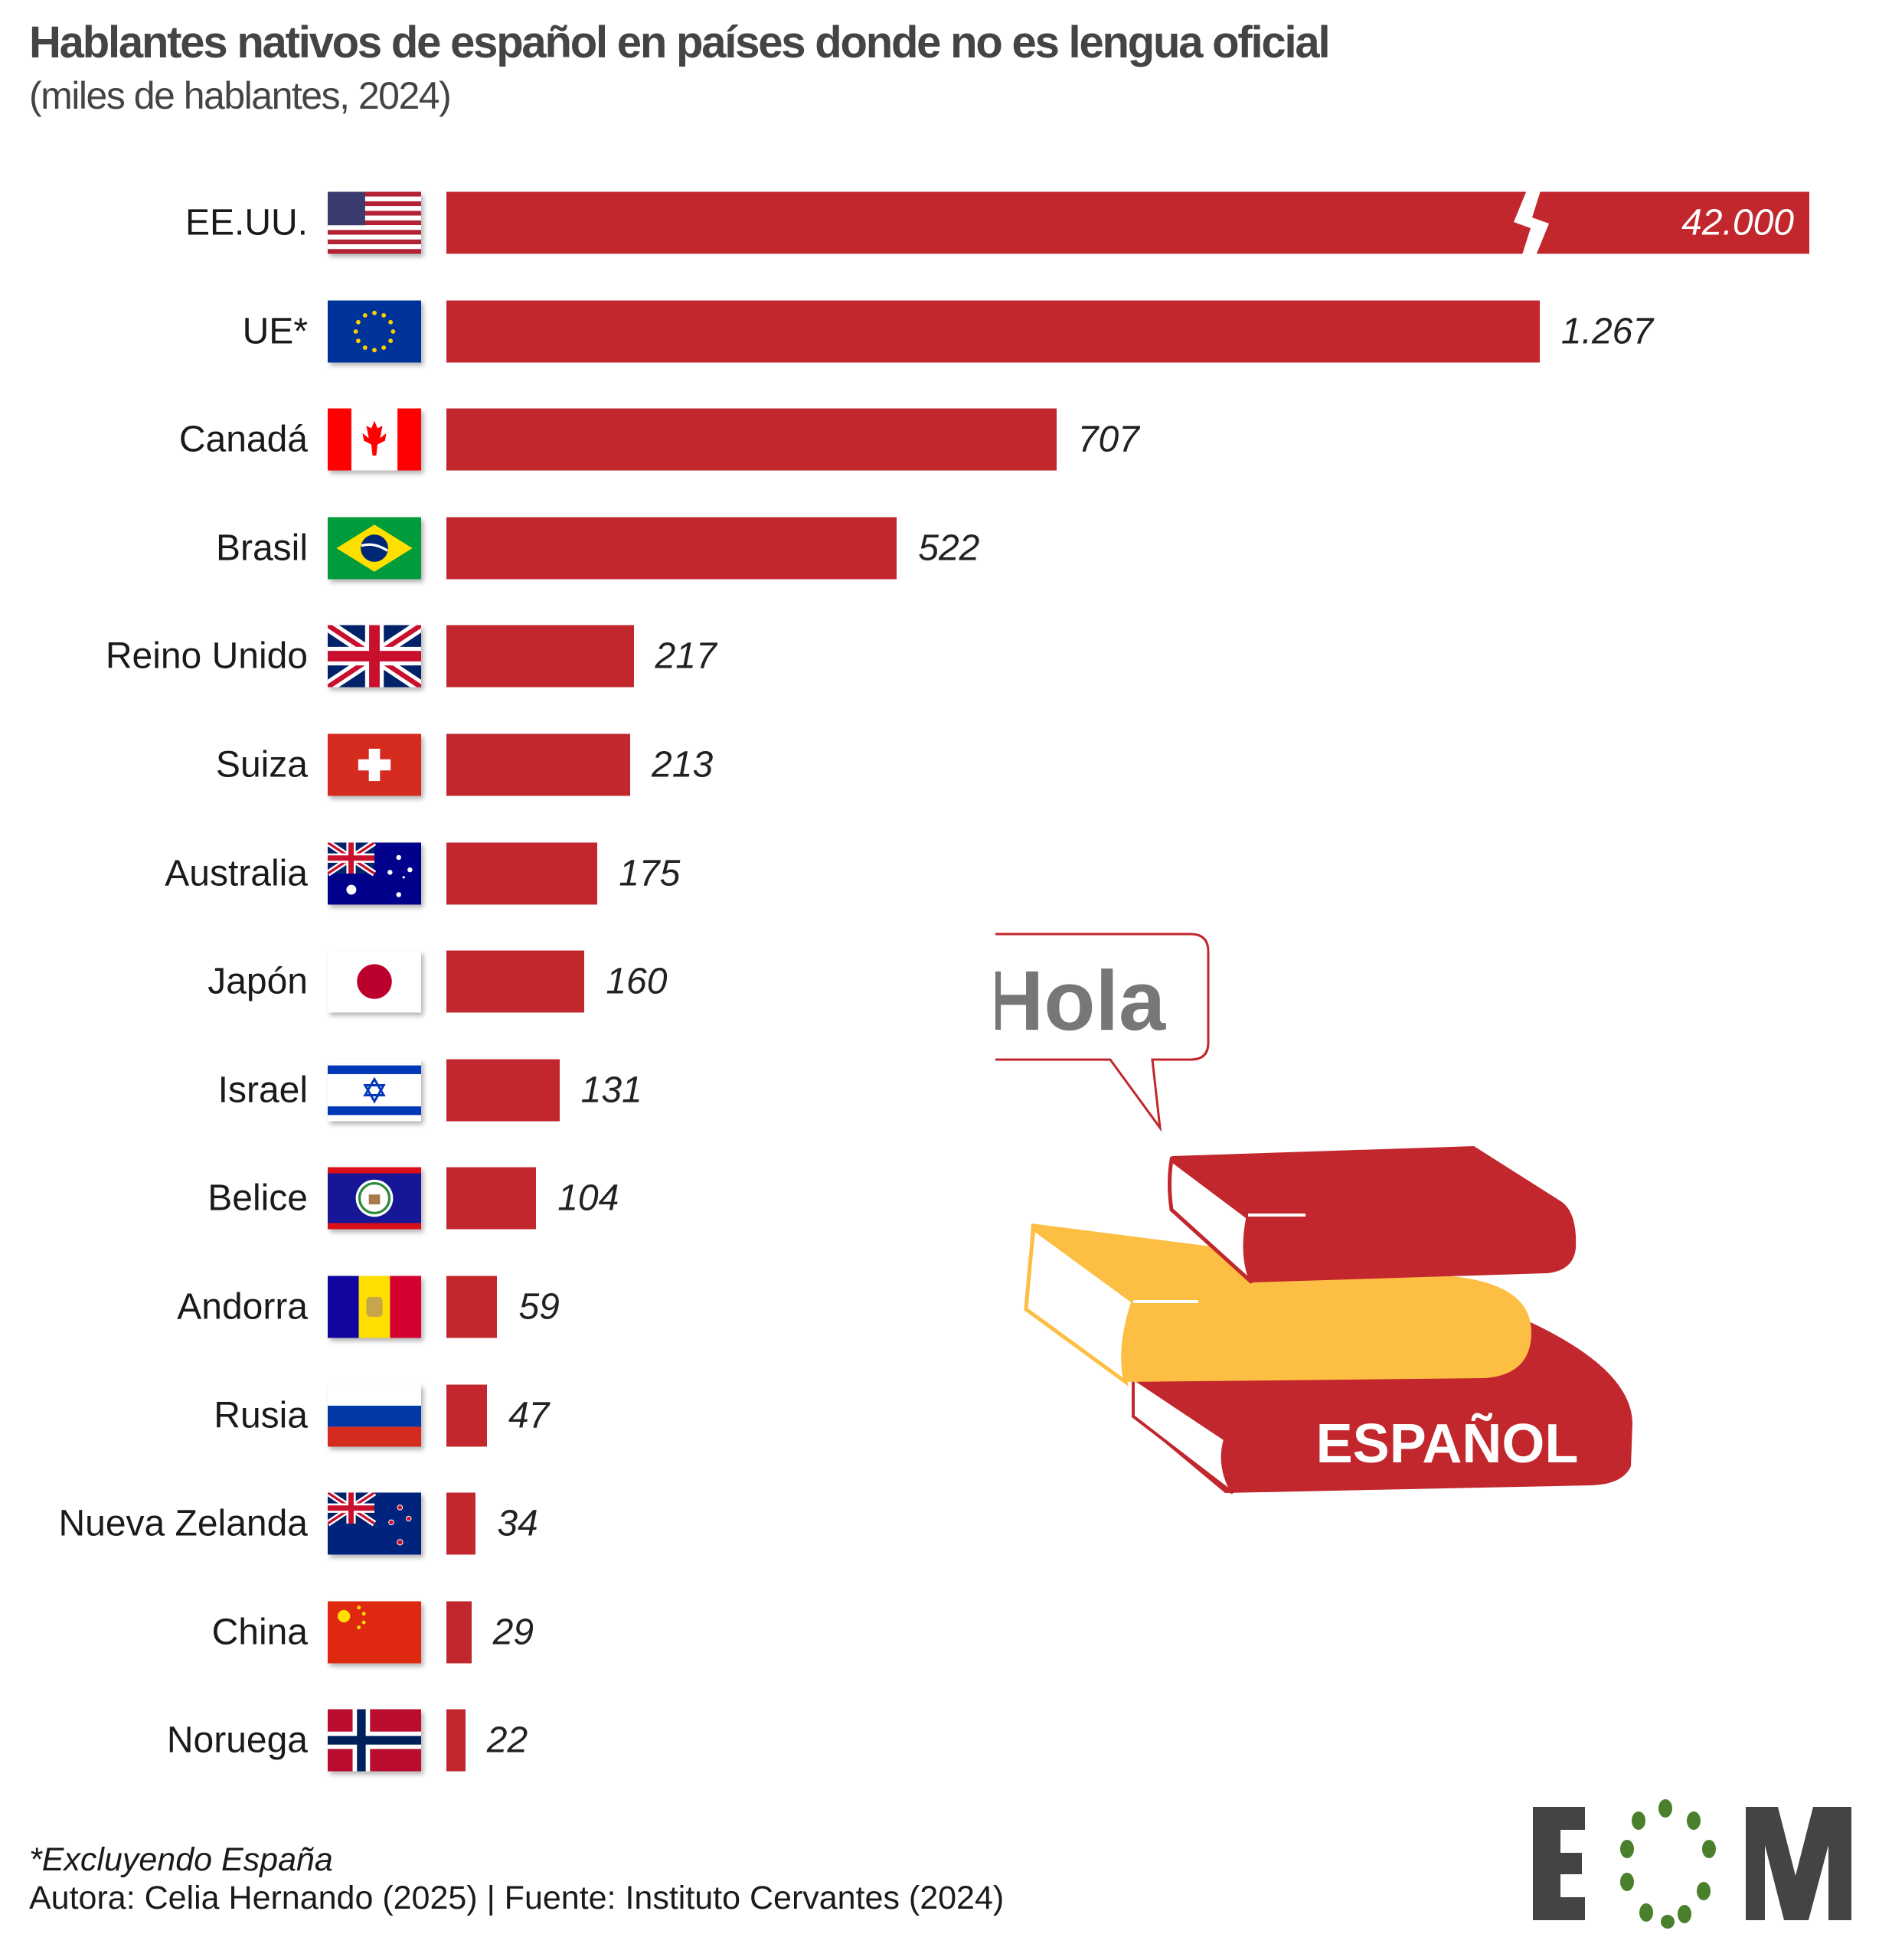 The width and height of the screenshot is (1892, 1960). I want to click on belize-flag-icon, so click(374, 1198).